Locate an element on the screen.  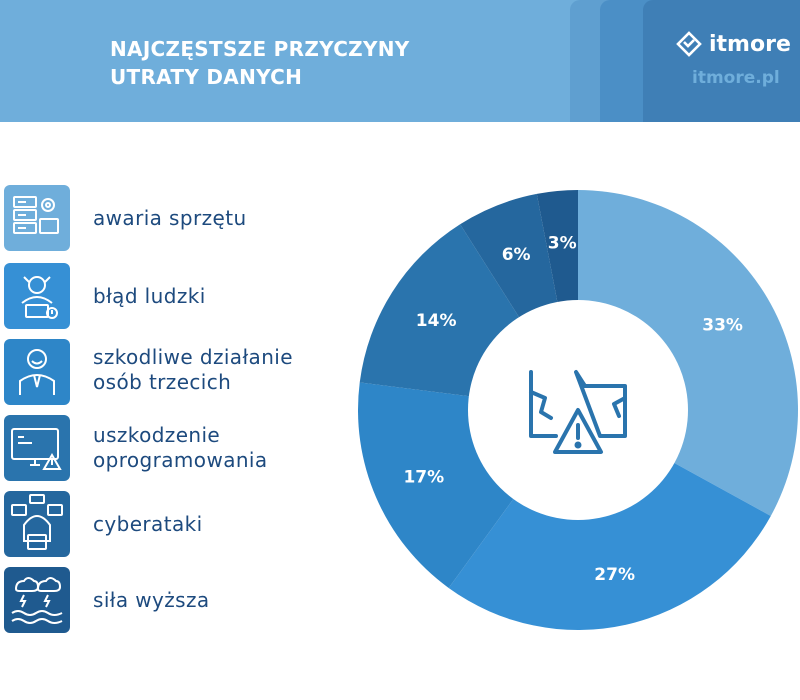
slice-label: 17% is located at coordinates (423, 478).